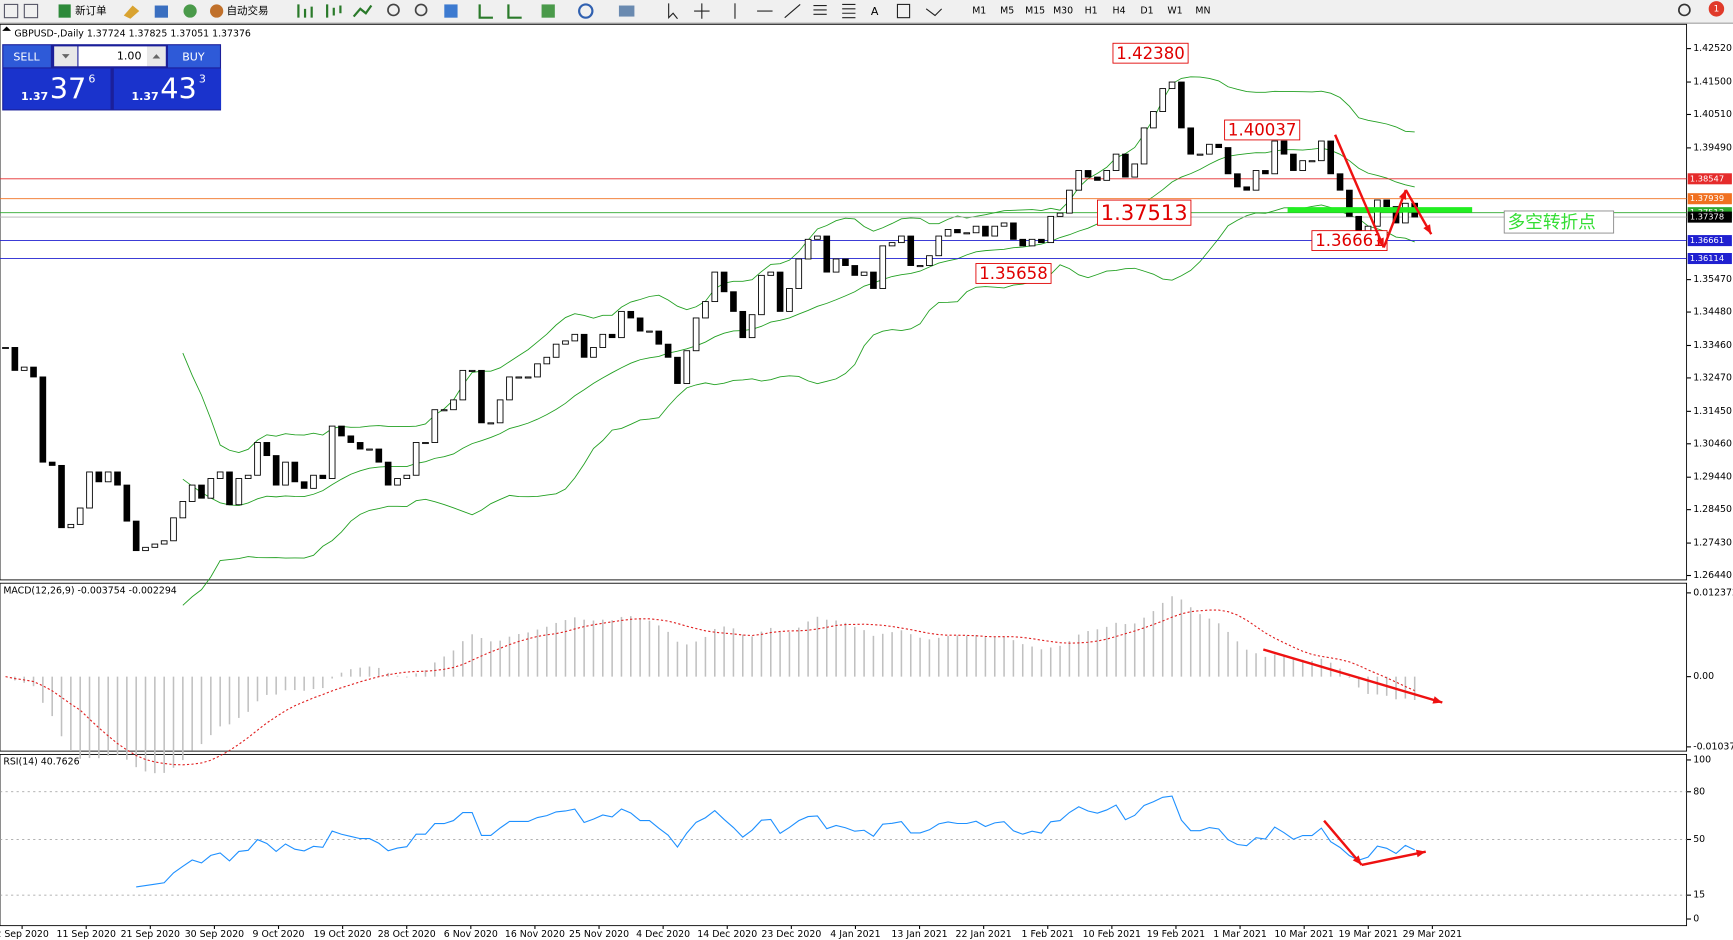 The width and height of the screenshot is (1733, 940). Describe the element at coordinates (1146, 11) in the screenshot. I see `timeframe: D1` at that location.